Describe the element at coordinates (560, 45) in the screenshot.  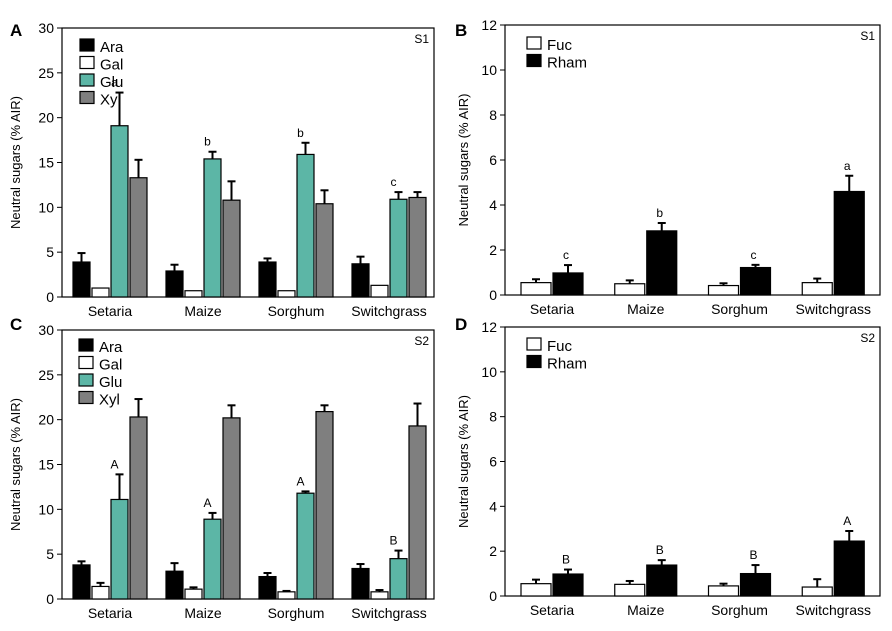
I see `legend-label-fuc: Fuc` at that location.